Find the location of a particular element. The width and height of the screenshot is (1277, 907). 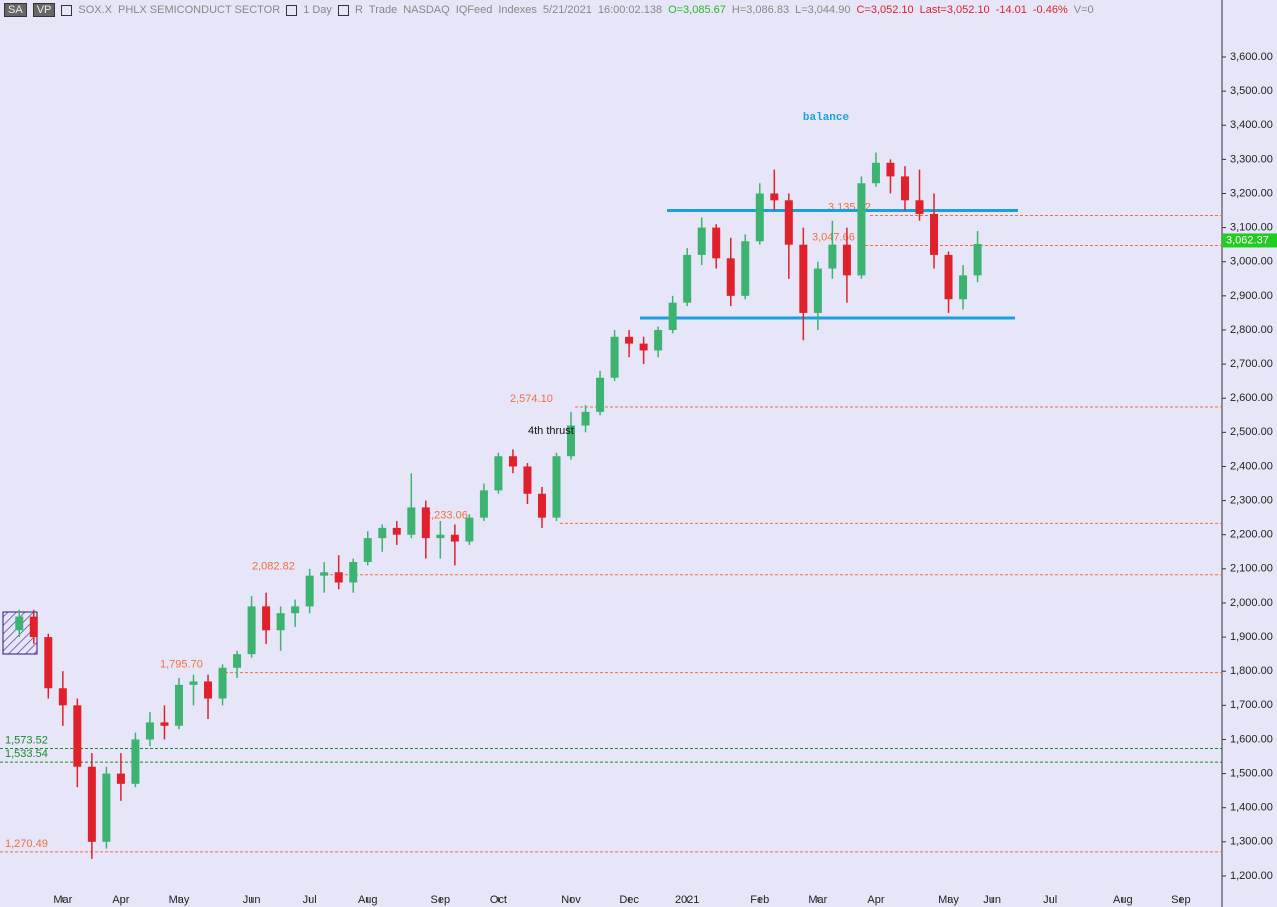

x-tick-label: Sep is located at coordinates (1181, 900).